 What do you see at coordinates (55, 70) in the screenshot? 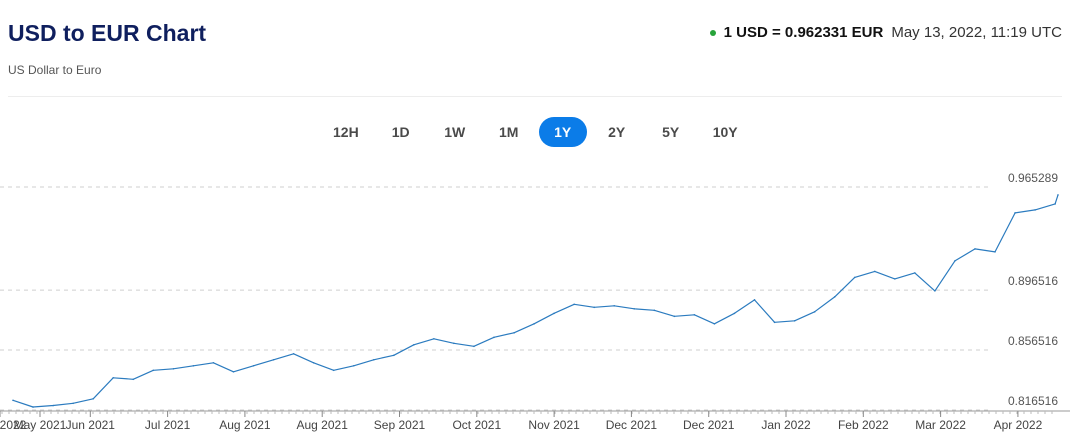
I see `page-subtitle: US Dollar to Euro` at bounding box center [55, 70].